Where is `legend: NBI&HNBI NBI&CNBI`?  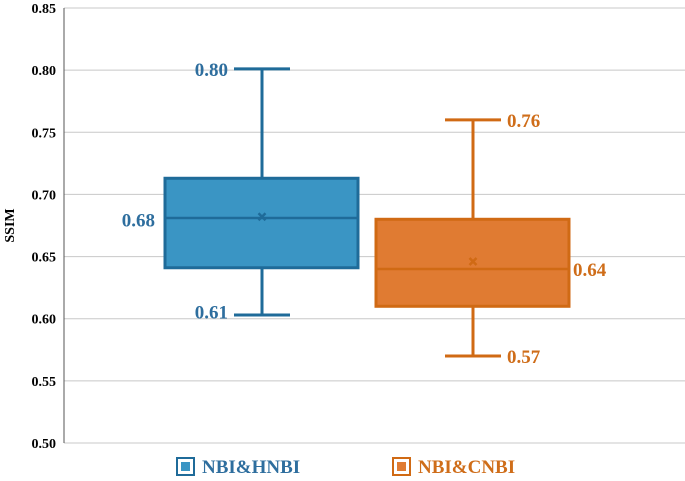 legend: NBI&HNBI NBI&CNBI is located at coordinates (345, 467).